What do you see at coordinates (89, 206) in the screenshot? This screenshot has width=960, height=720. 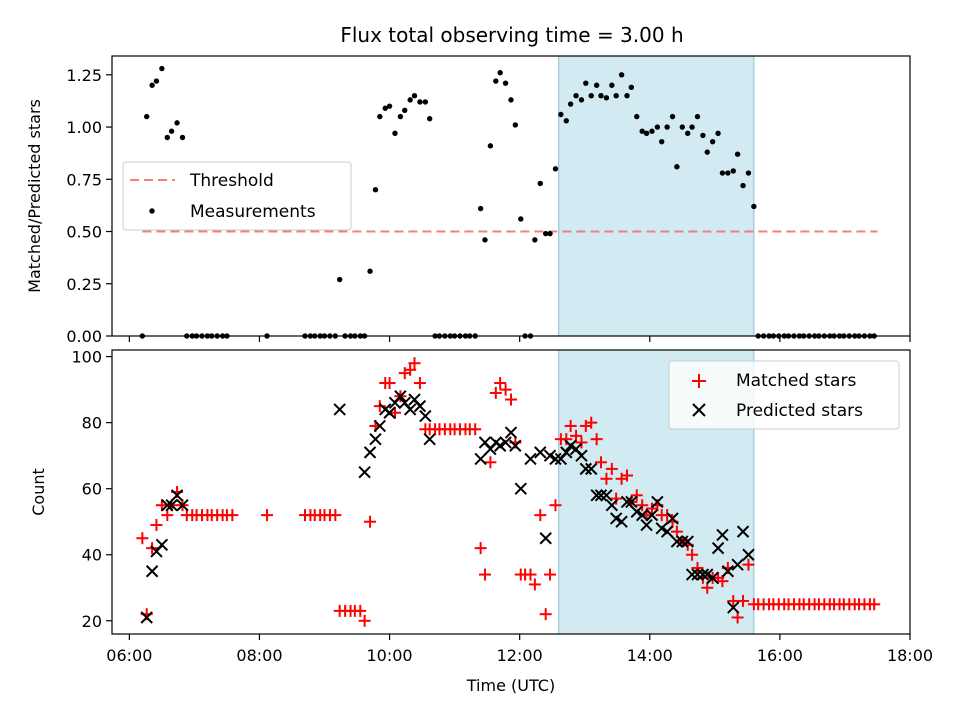 I see `top-y-axis-ticks: 0.00 0.25 0.50 0.75 1.00 1.25` at bounding box center [89, 206].